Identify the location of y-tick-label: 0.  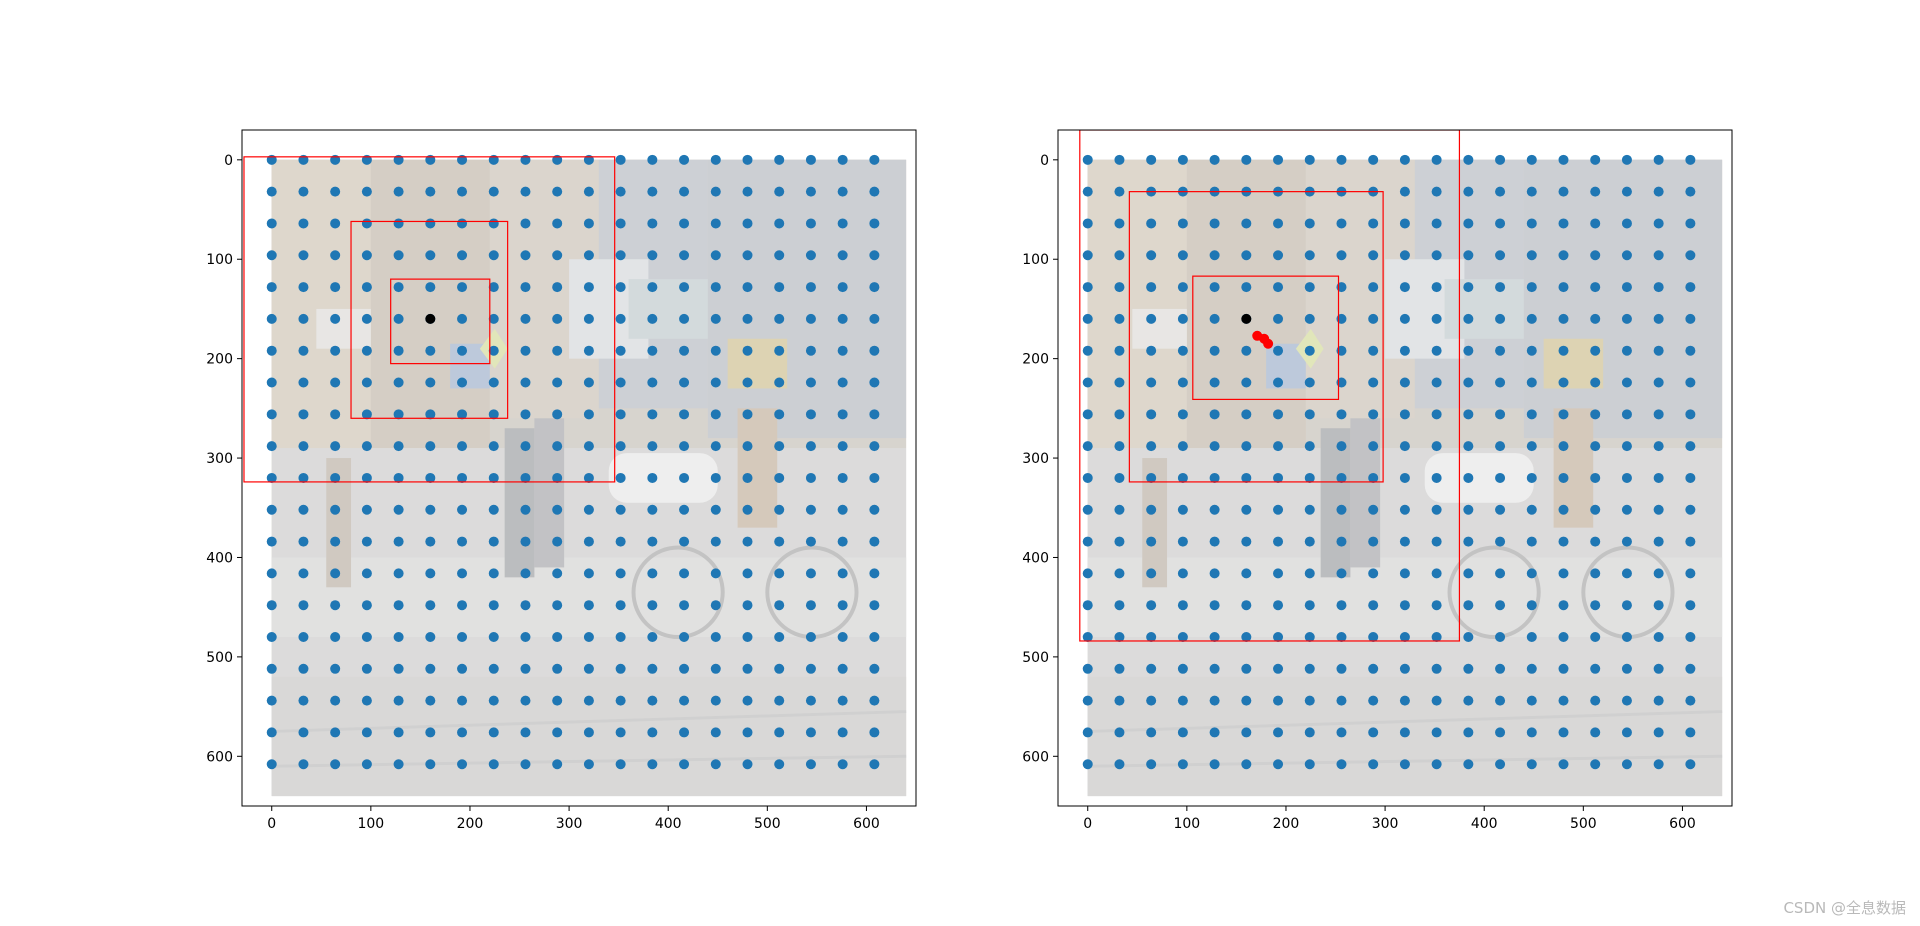
(228, 161).